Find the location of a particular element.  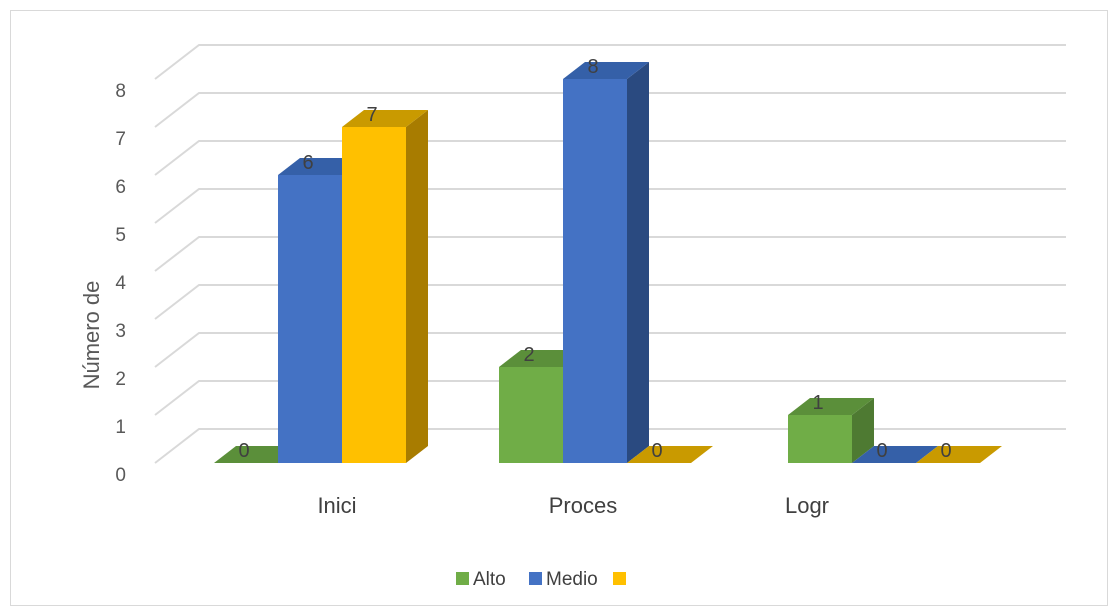

data-label: 6 is located at coordinates (307, 163).